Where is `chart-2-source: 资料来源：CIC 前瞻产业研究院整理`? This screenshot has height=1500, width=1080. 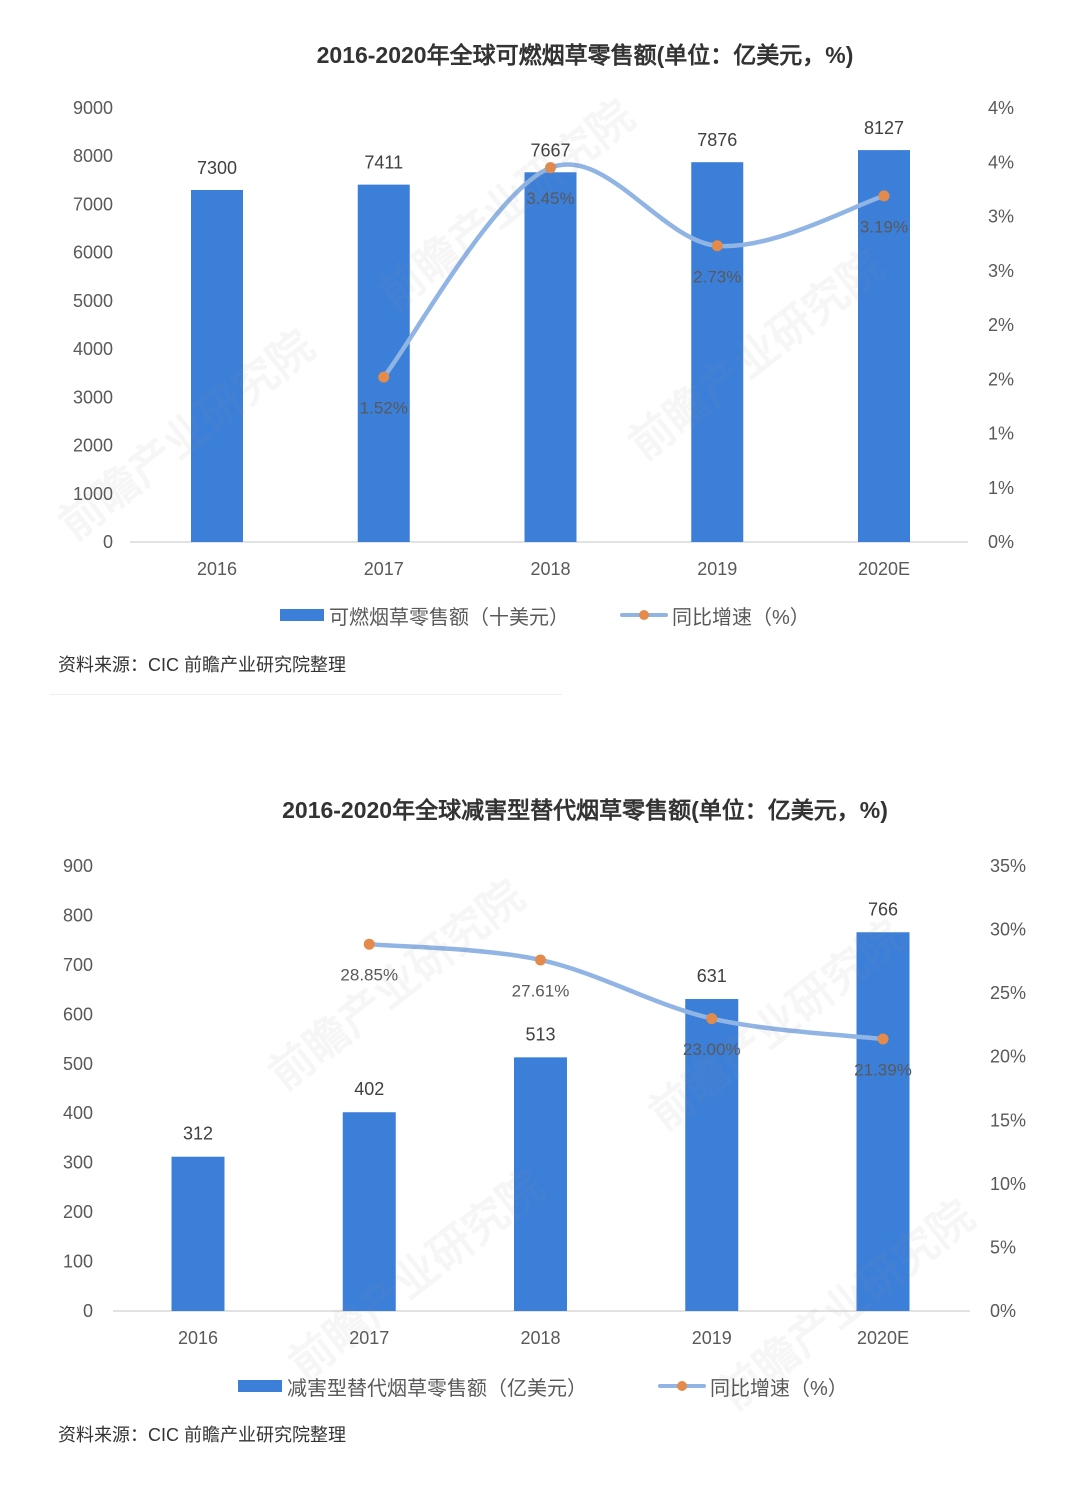
chart-2-source: 资料来源：CIC 前瞻产业研究院整理 is located at coordinates (202, 1435).